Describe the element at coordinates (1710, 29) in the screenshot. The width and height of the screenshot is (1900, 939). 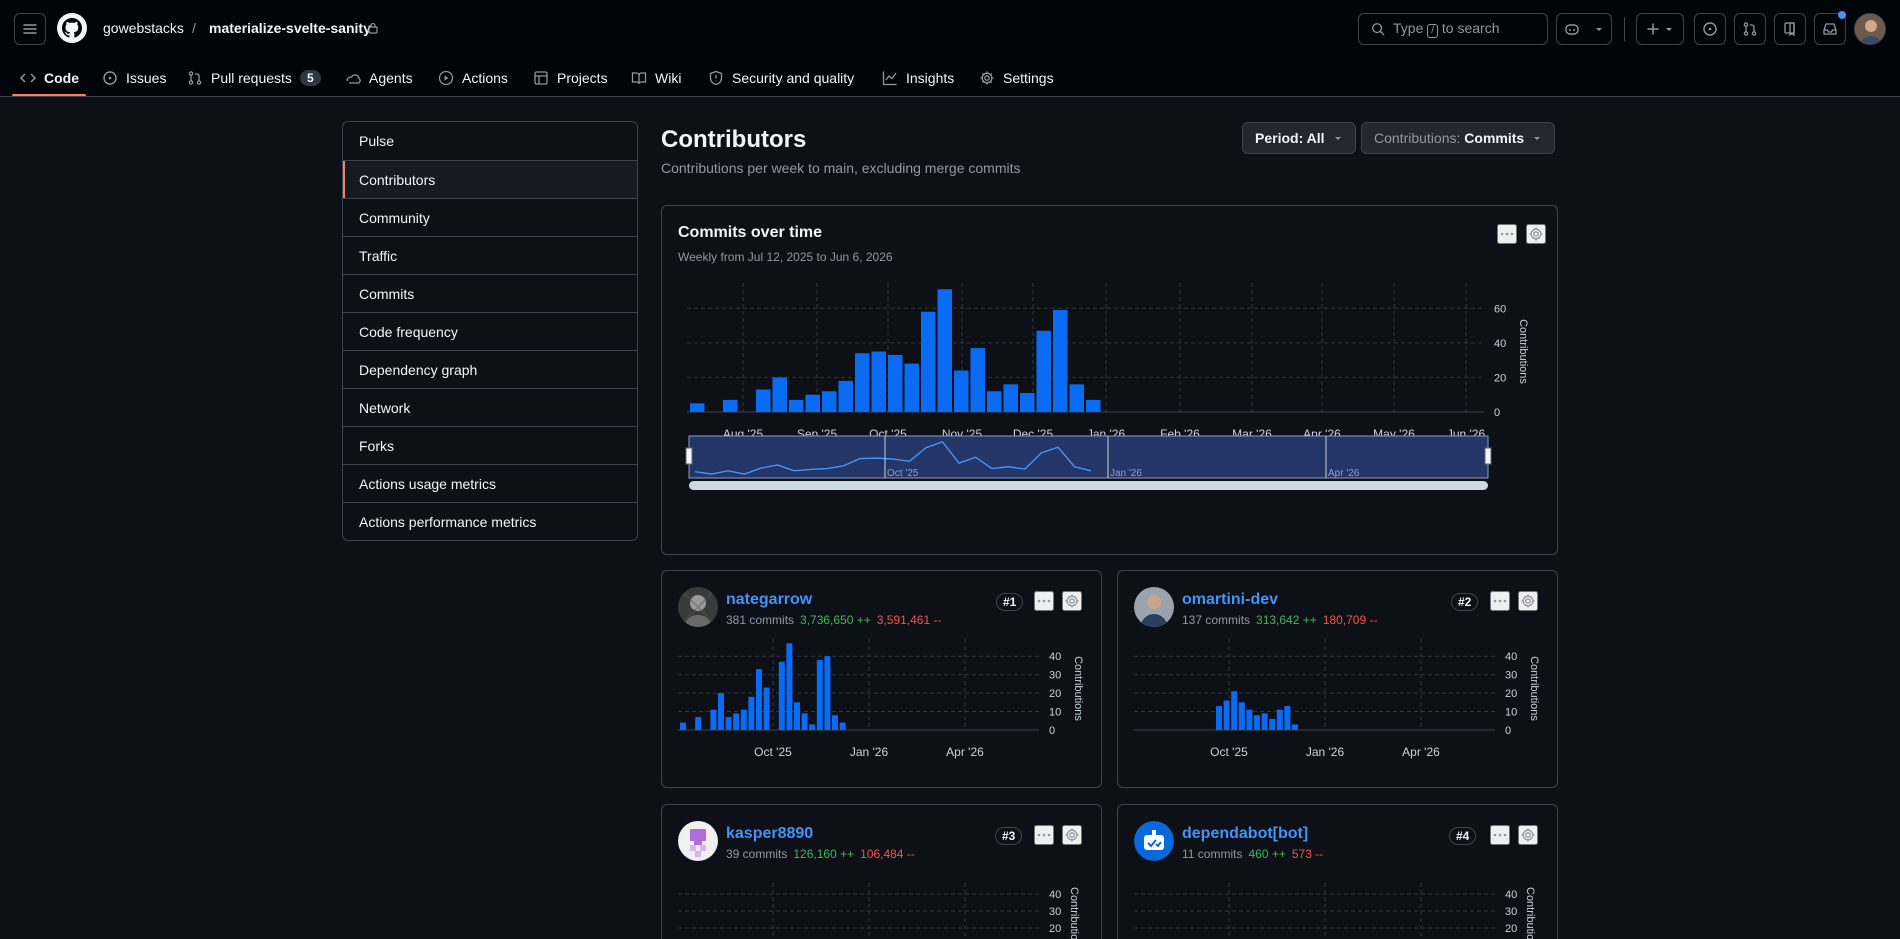
I see `issues-button` at that location.